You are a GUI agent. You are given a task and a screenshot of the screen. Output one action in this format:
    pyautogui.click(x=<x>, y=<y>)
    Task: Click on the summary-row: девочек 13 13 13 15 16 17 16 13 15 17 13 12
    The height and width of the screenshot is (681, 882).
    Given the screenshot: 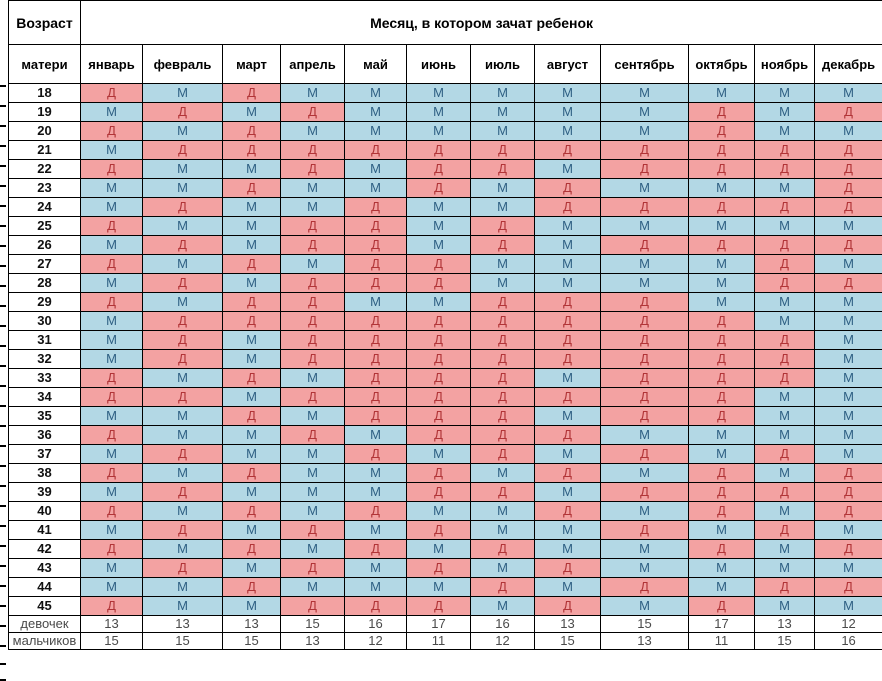 What is the action you would take?
    pyautogui.click(x=445, y=624)
    